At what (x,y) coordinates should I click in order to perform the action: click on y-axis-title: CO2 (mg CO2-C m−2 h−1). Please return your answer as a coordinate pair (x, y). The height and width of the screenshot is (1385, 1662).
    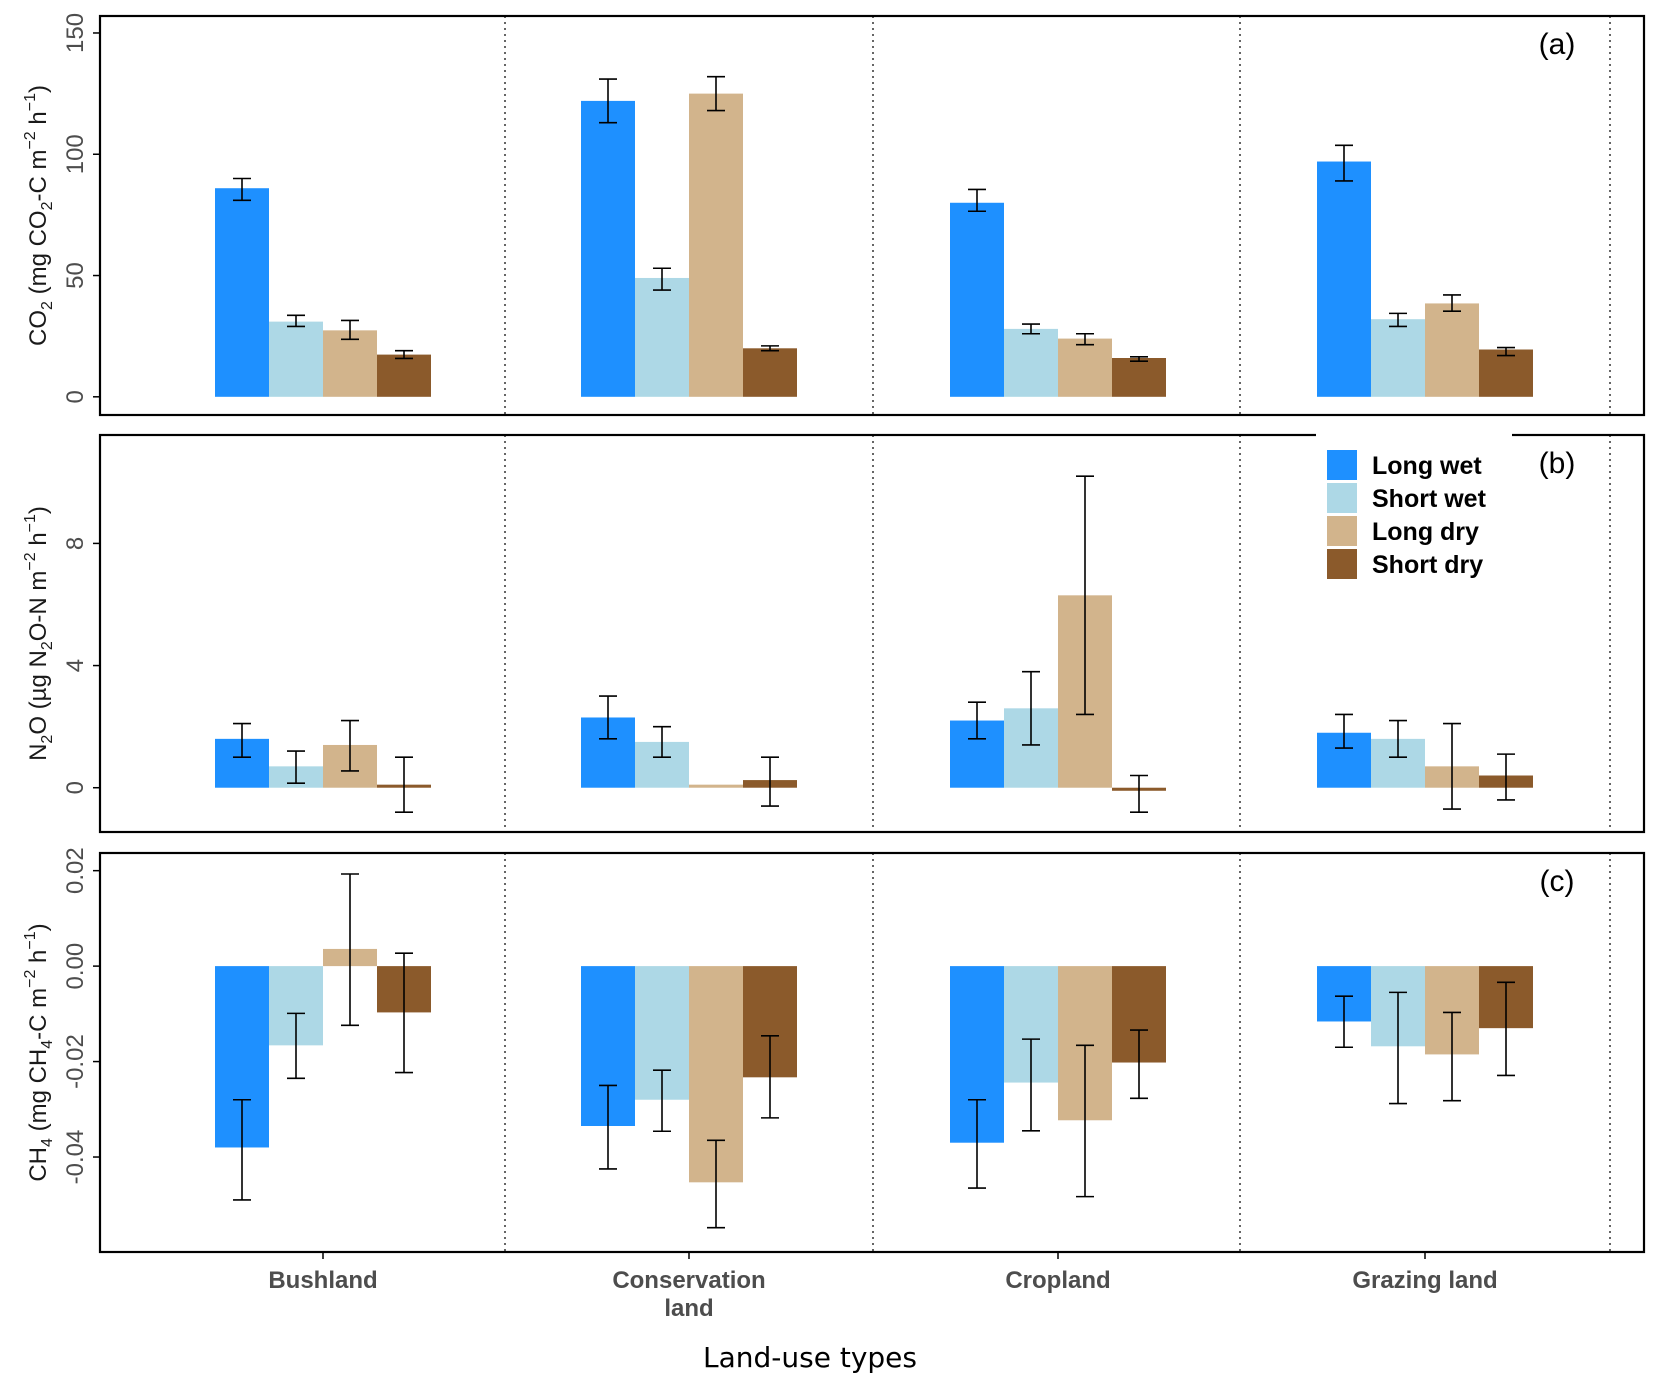
    Looking at the image, I should click on (39, 215).